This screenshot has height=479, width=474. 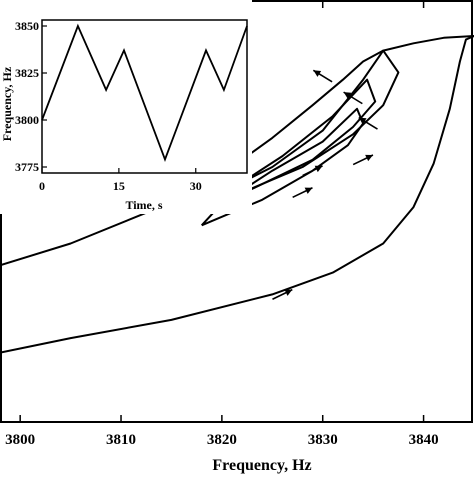 What do you see at coordinates (42, 186) in the screenshot?
I see `inset-x-tick-label: 0` at bounding box center [42, 186].